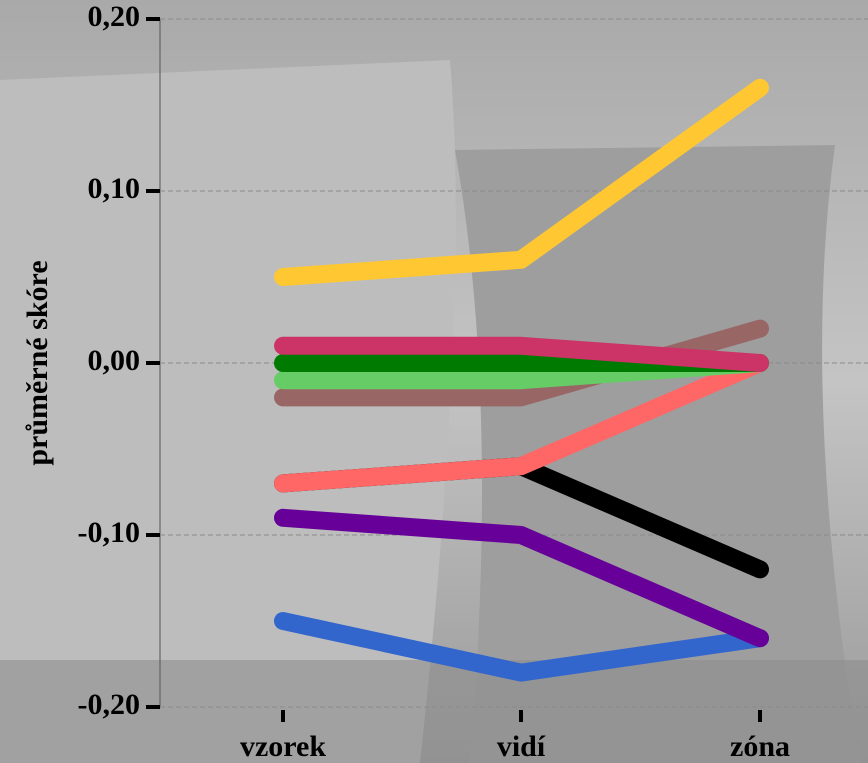 The image size is (868, 763). I want to click on y-tick-label: -0,10, so click(109, 532).